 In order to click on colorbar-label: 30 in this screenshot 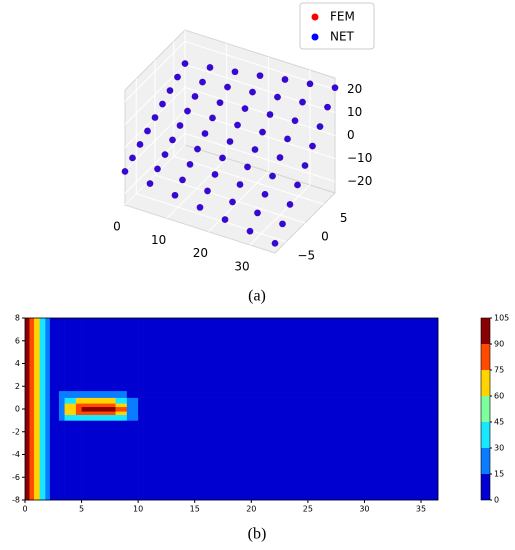, I will do `click(499, 448)`.